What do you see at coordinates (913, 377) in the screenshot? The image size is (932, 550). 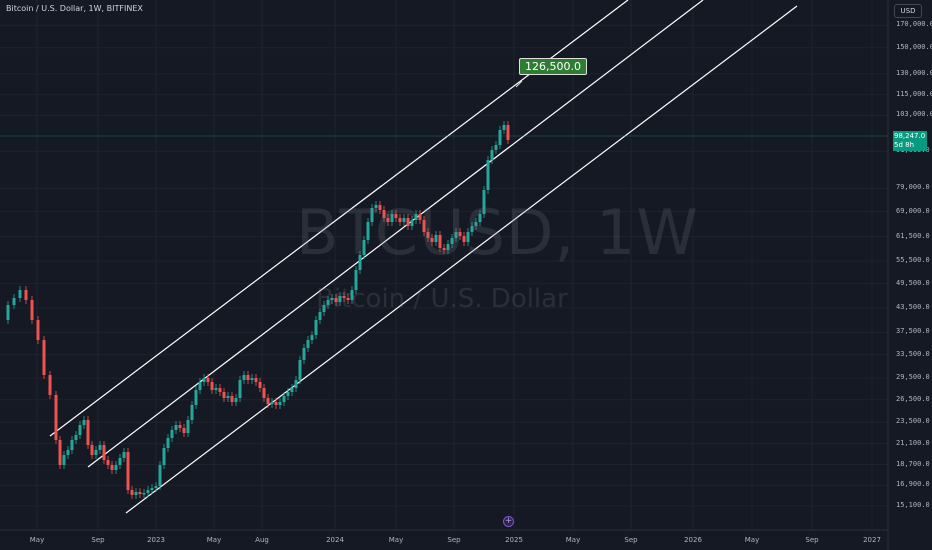 I see `price-tick-label: 29,500.0` at bounding box center [913, 377].